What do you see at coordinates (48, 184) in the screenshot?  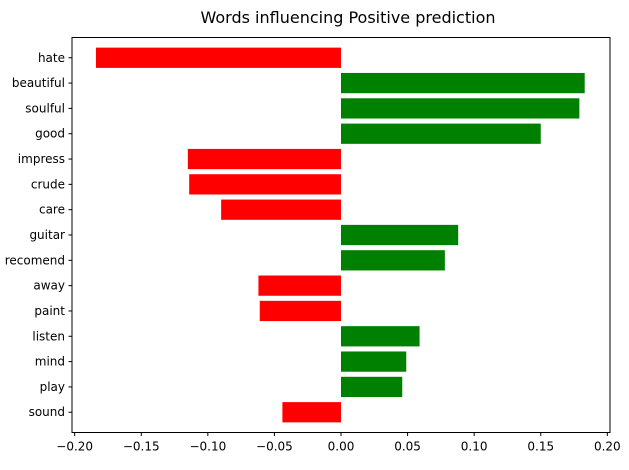 I see `y-tick-label-crude: crude` at bounding box center [48, 184].